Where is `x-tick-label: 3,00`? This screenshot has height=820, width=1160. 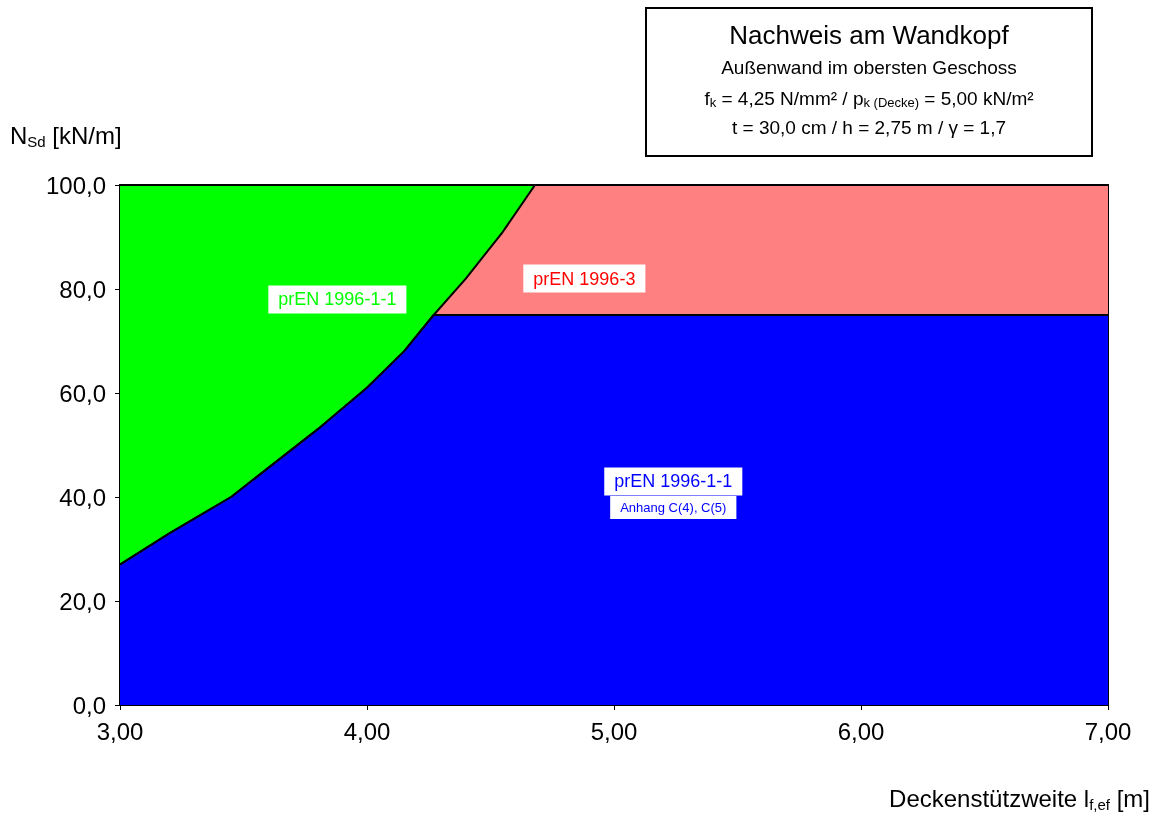
x-tick-label: 3,00 is located at coordinates (120, 731).